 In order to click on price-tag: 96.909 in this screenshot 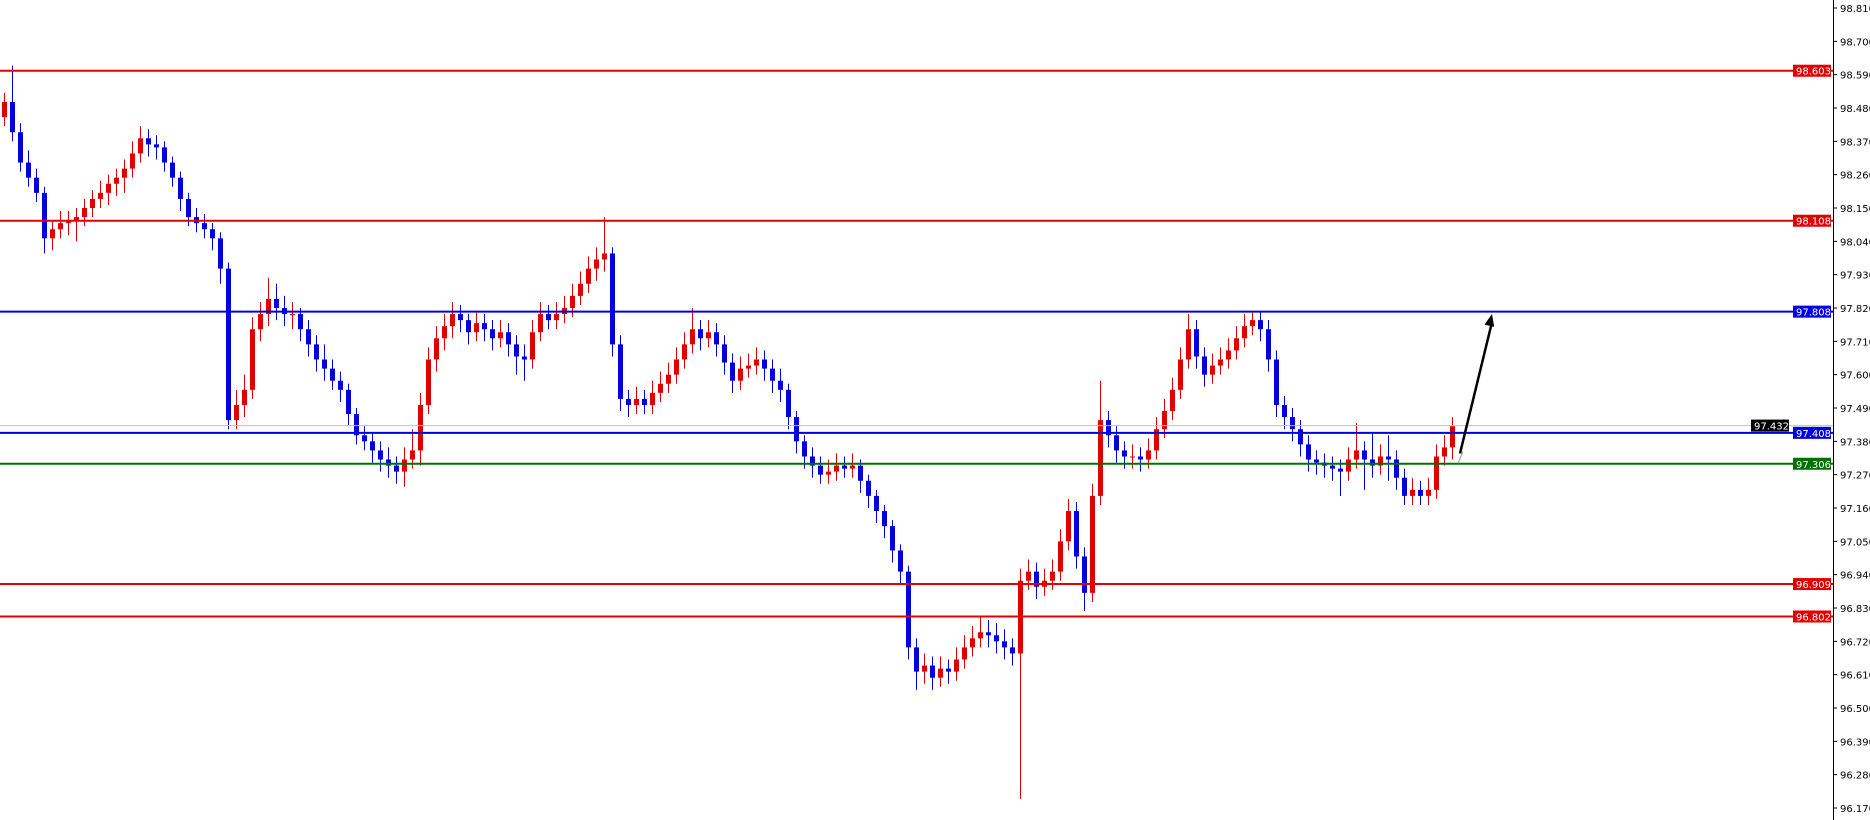, I will do `click(1812, 584)`.